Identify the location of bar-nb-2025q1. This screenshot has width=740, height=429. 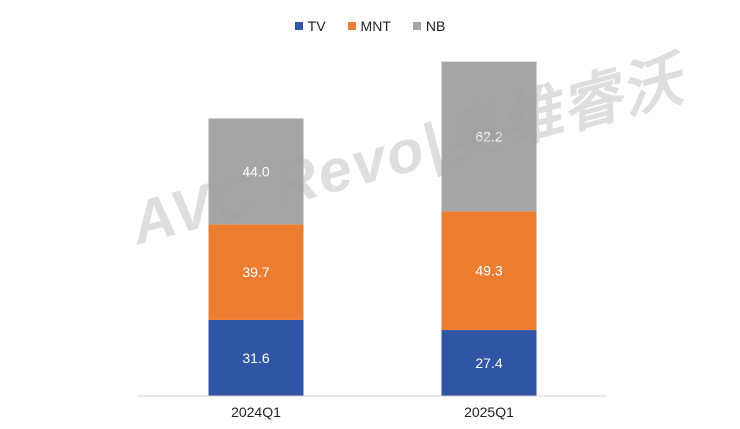
(489, 136).